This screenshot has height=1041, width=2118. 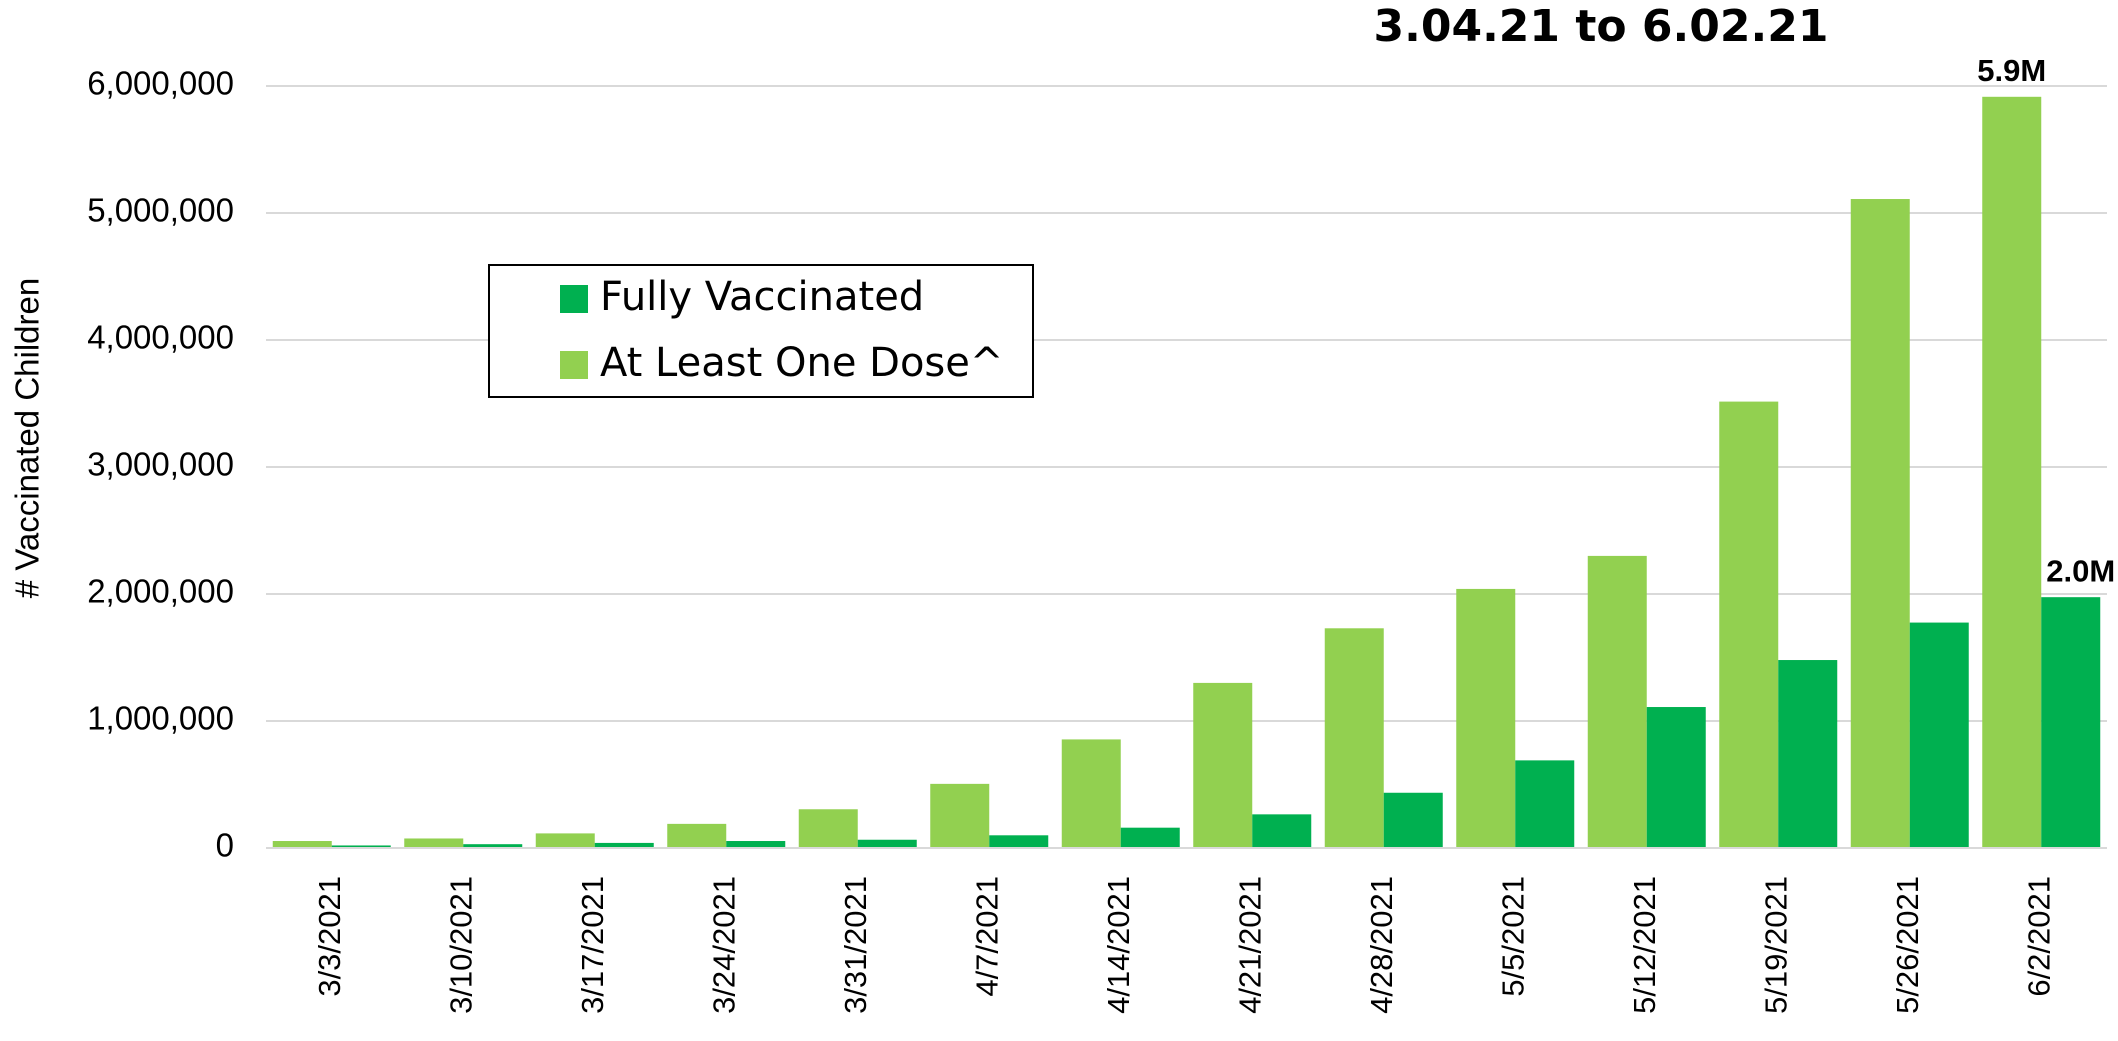 I want to click on y-tick-label: 3,000,000, so click(x=160, y=464).